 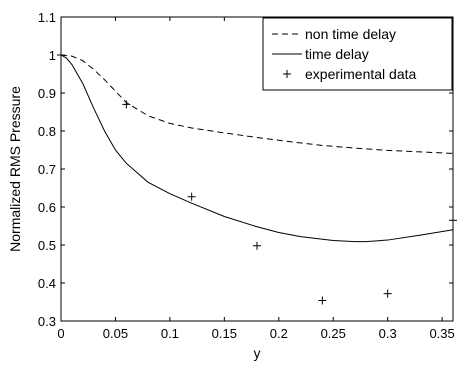 What do you see at coordinates (224, 333) in the screenshot?
I see `x-tick-label: 0.15` at bounding box center [224, 333].